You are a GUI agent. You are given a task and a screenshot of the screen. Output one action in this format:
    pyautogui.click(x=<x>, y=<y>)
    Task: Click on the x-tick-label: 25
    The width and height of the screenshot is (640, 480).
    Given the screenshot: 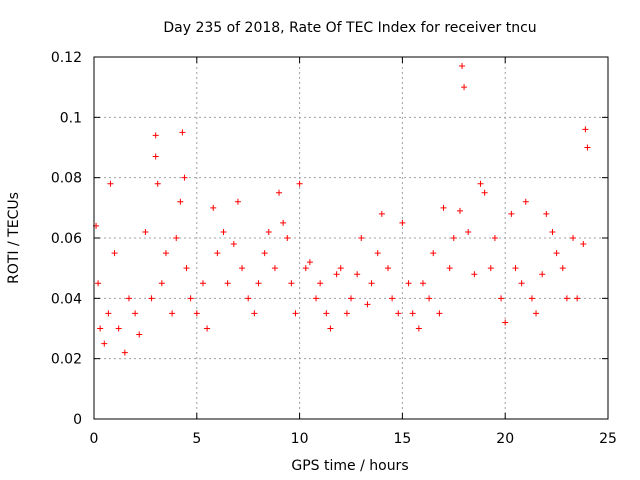 What is the action you would take?
    pyautogui.click(x=608, y=439)
    